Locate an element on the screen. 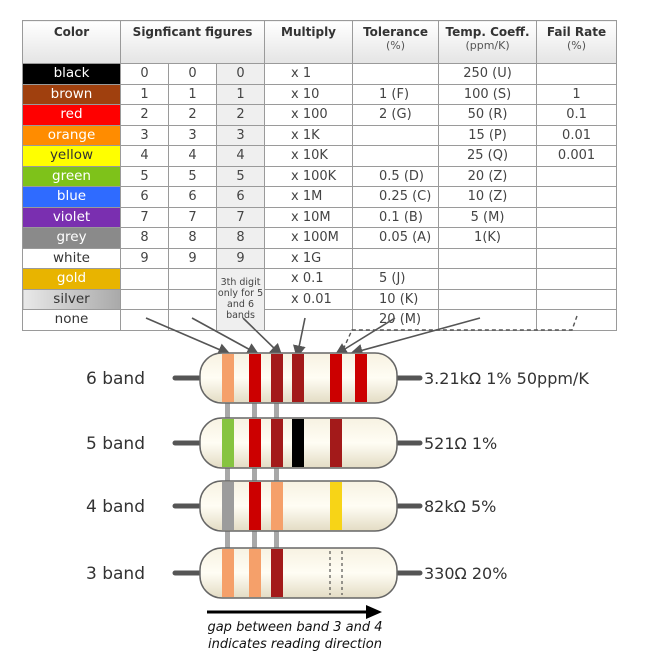  digit3-cell: 3 is located at coordinates (240, 135).